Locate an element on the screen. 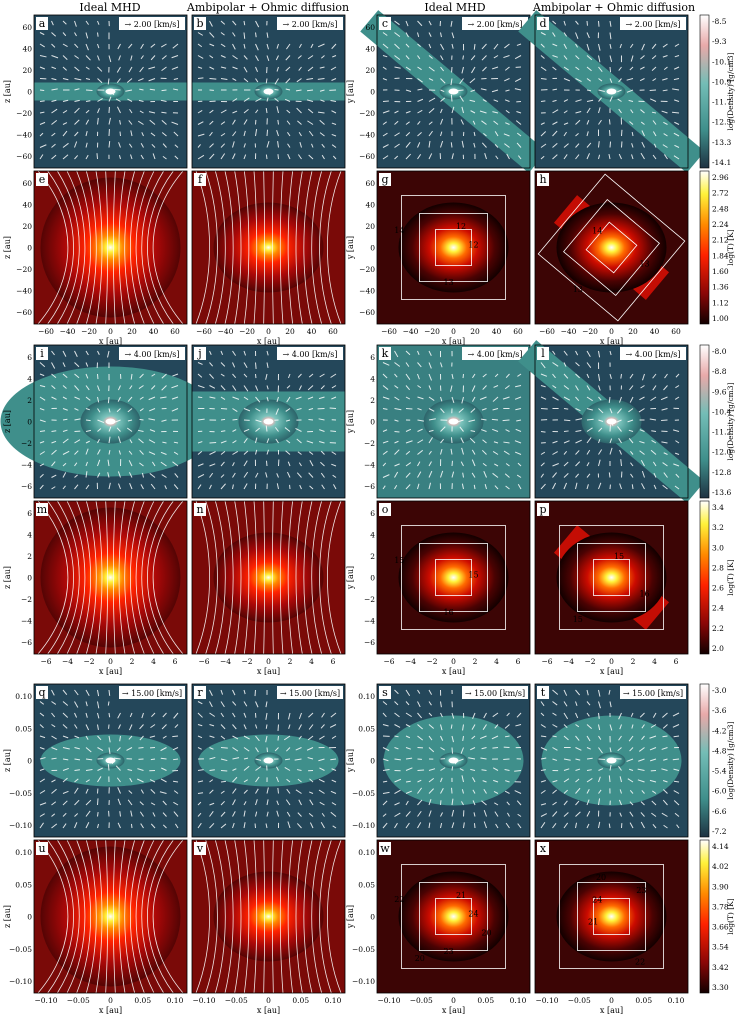 The width and height of the screenshot is (739, 1019). temperature-core is located at coordinates (611, 247).